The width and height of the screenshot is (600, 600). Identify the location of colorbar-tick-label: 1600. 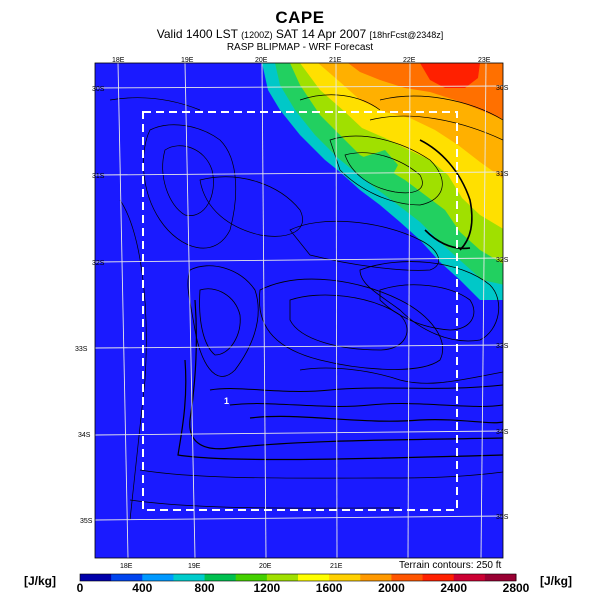
(329, 588).